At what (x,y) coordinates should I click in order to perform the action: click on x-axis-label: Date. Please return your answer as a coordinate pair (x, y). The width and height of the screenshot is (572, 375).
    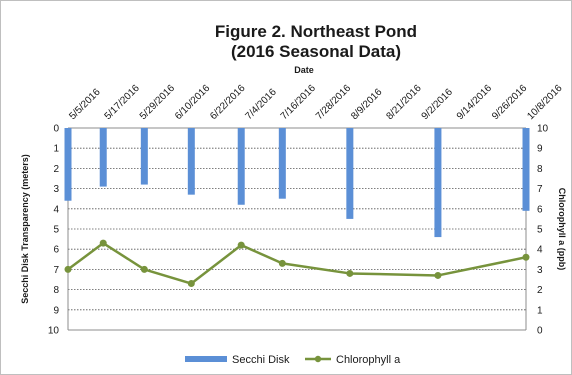
    Looking at the image, I should click on (304, 70).